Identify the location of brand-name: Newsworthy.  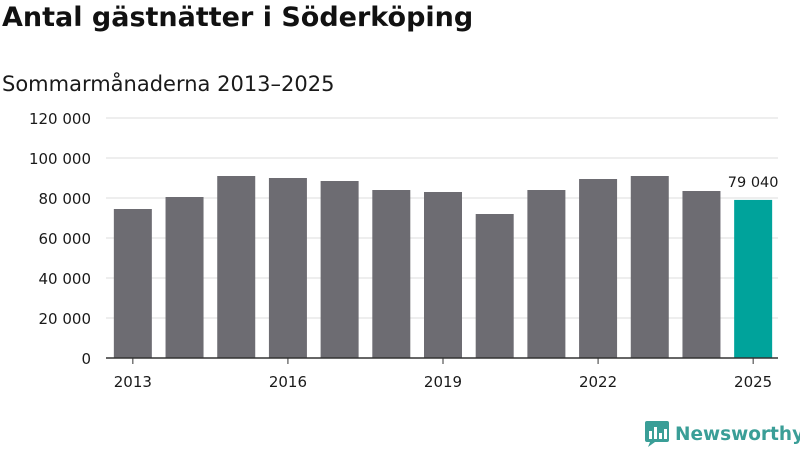
(737, 434).